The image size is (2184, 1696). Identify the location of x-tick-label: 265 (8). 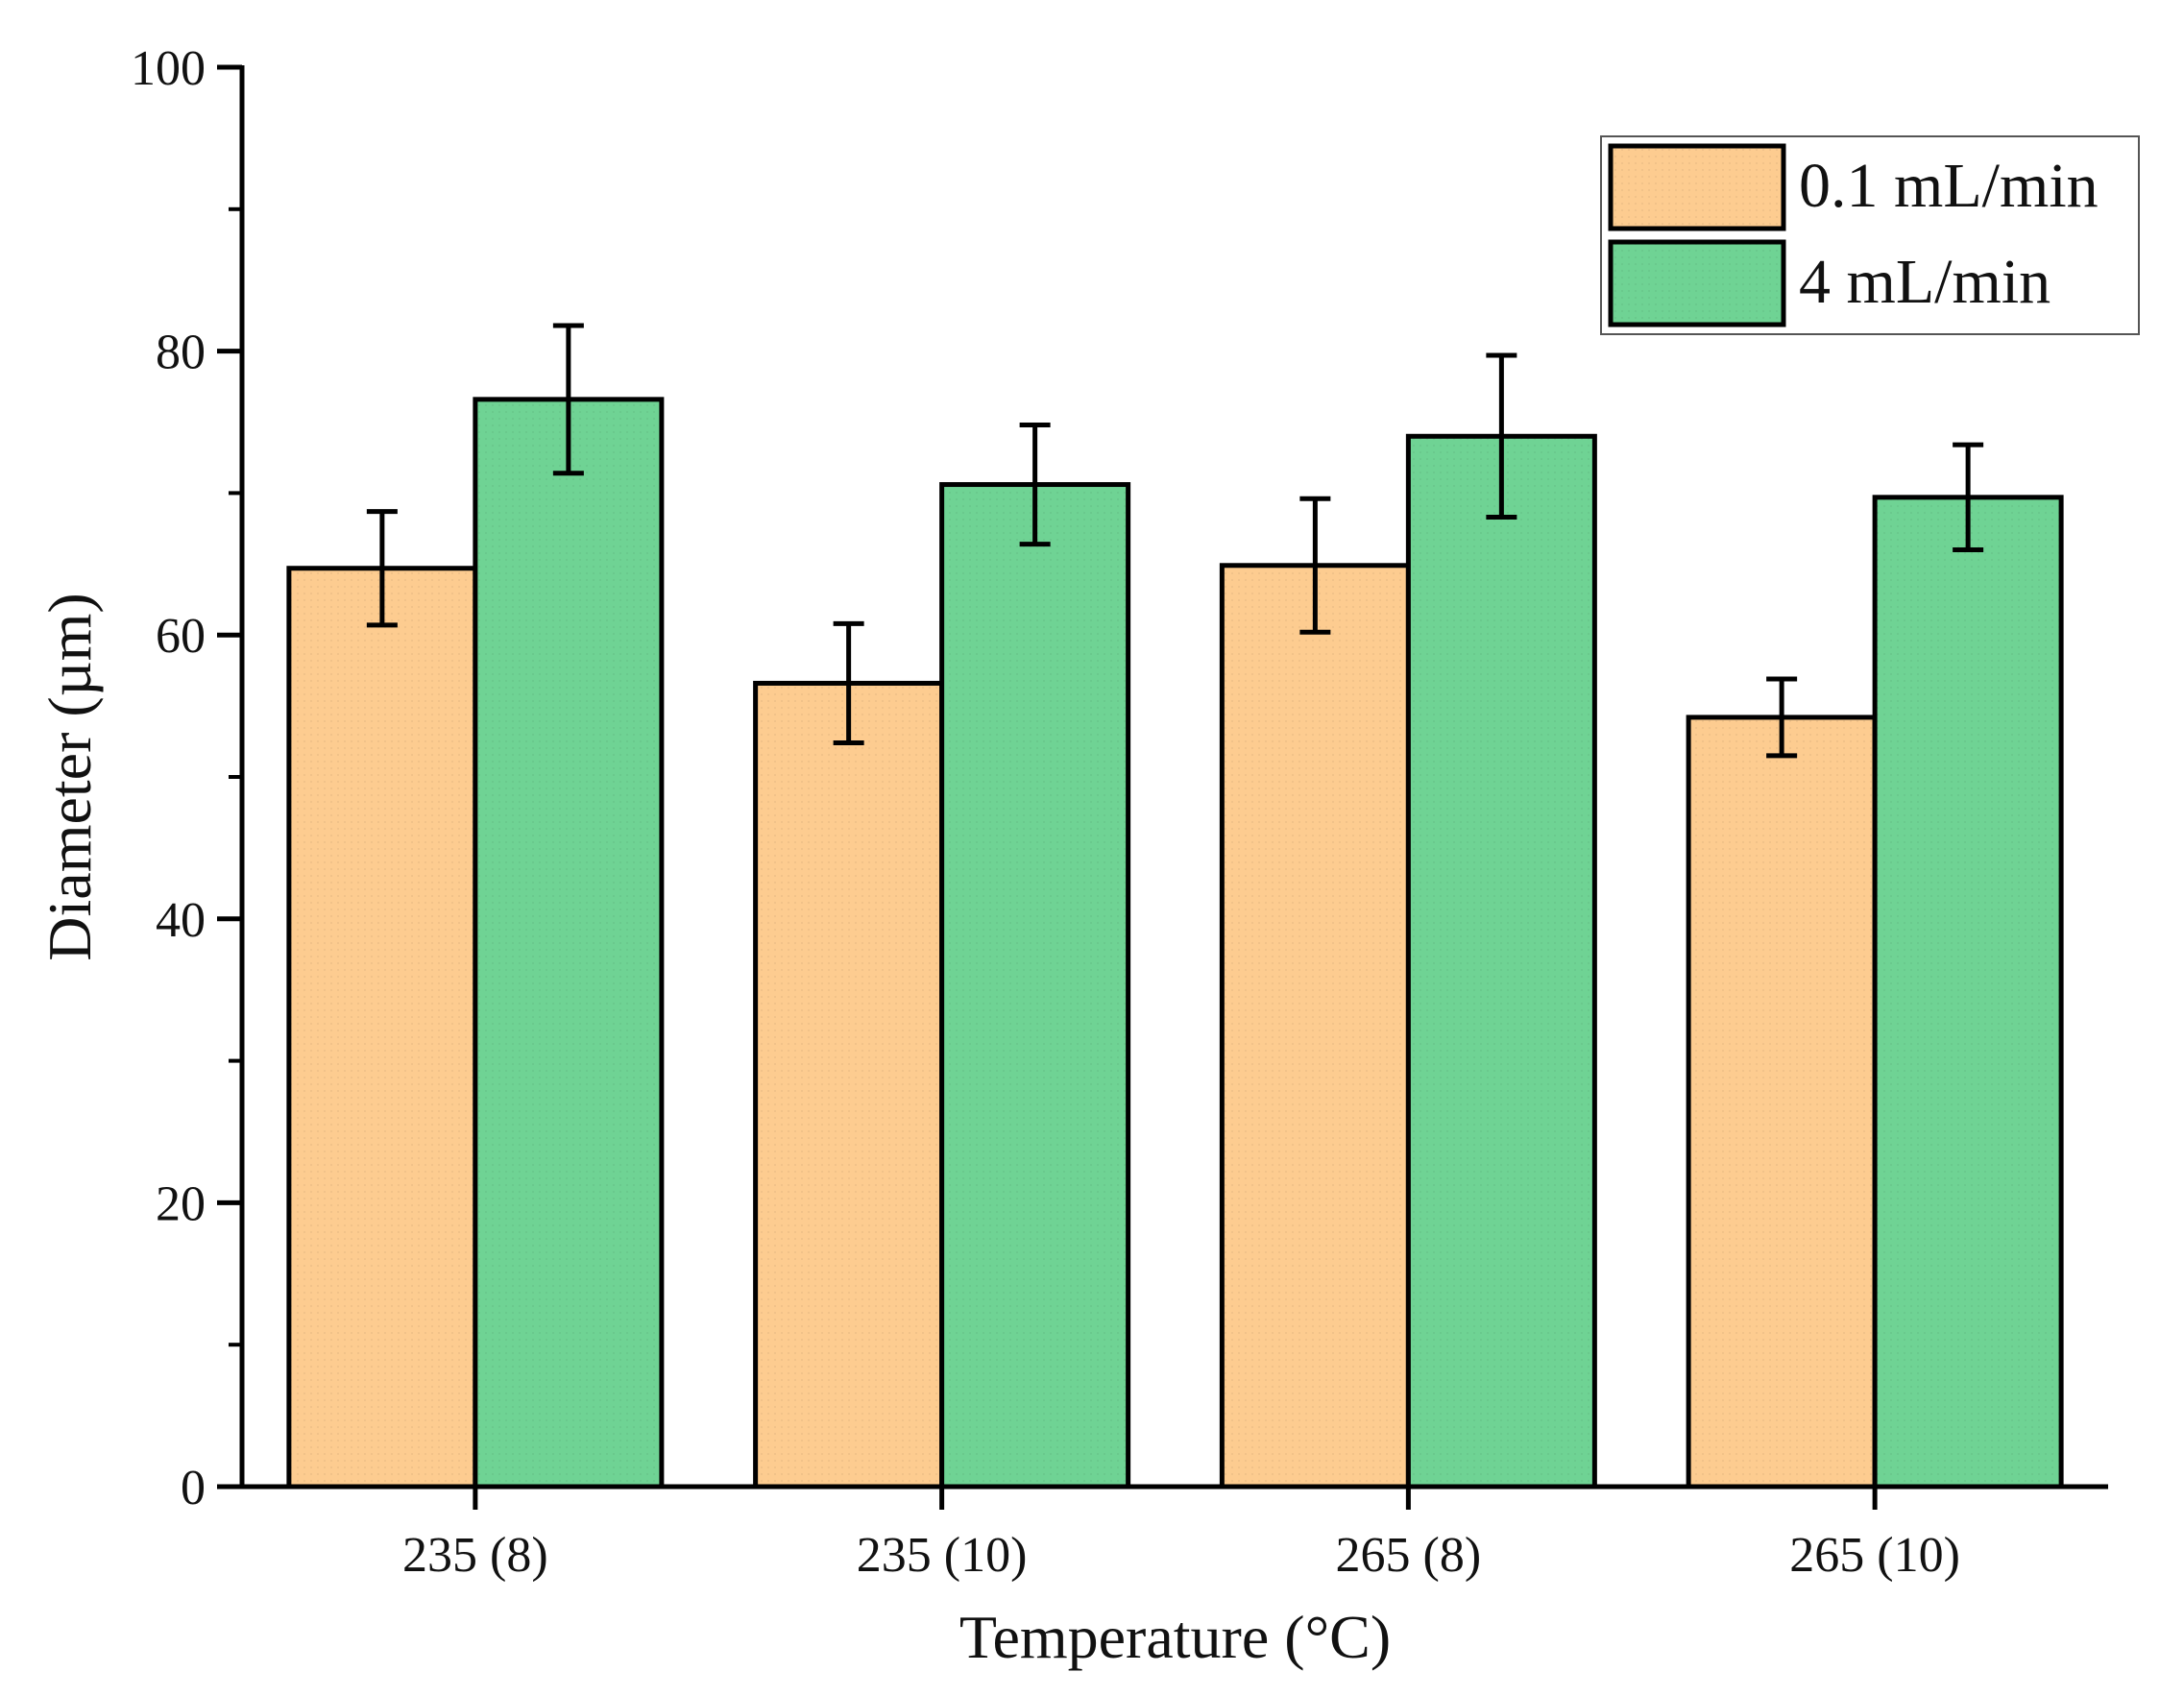
(1409, 1555).